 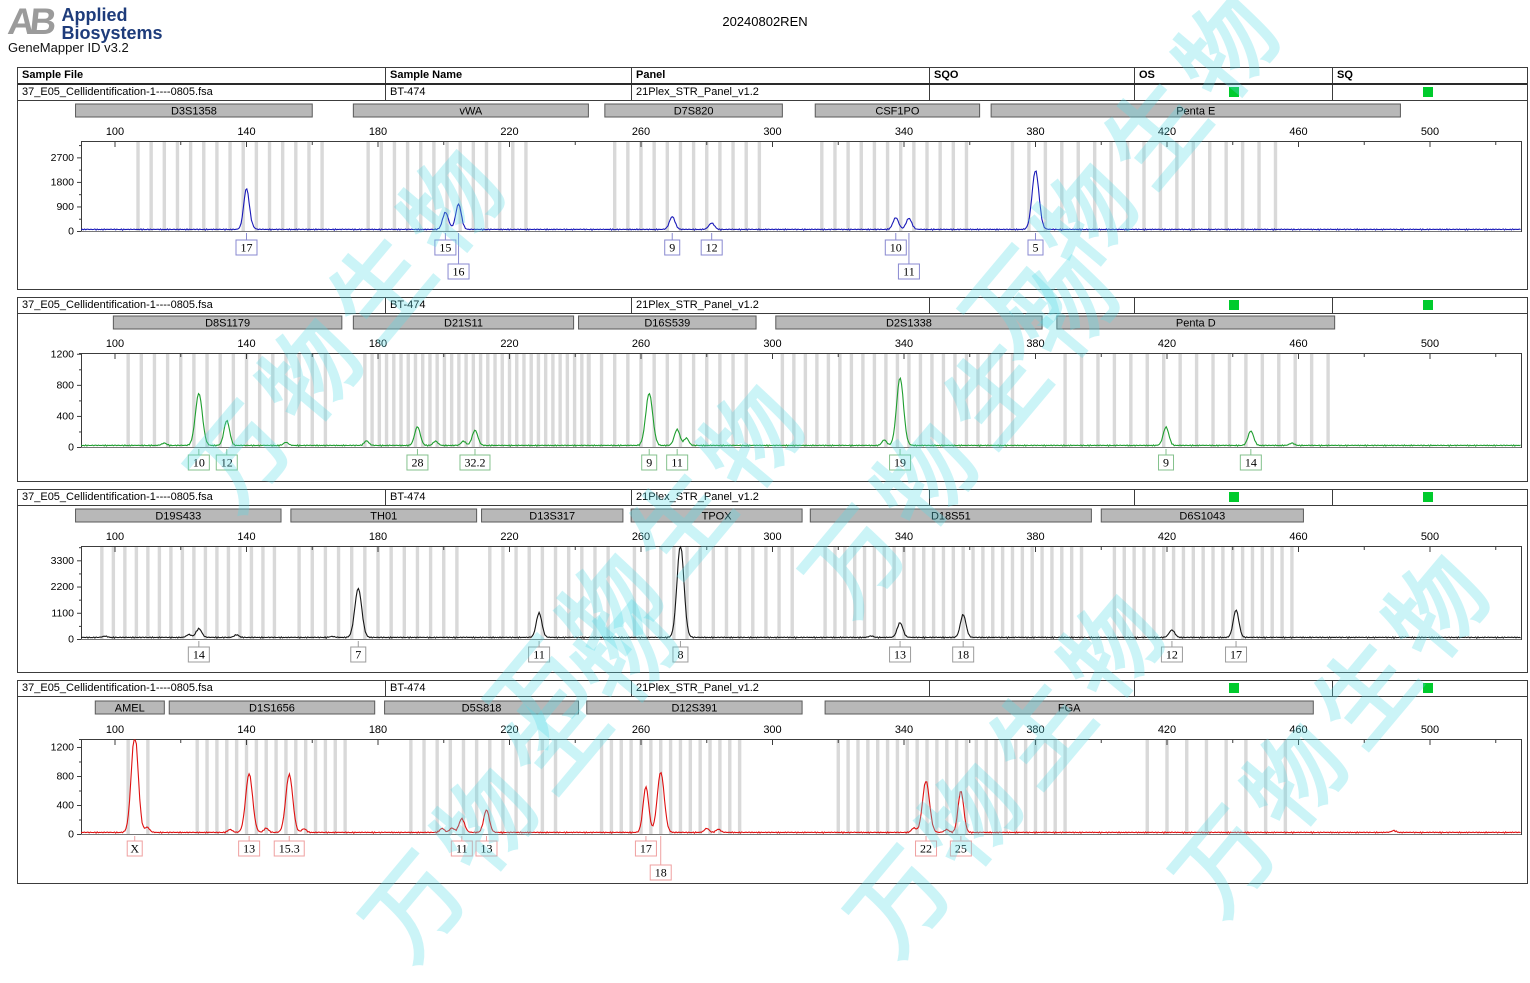 I want to click on allele-label-D5S818-11: 11, so click(x=461, y=846).